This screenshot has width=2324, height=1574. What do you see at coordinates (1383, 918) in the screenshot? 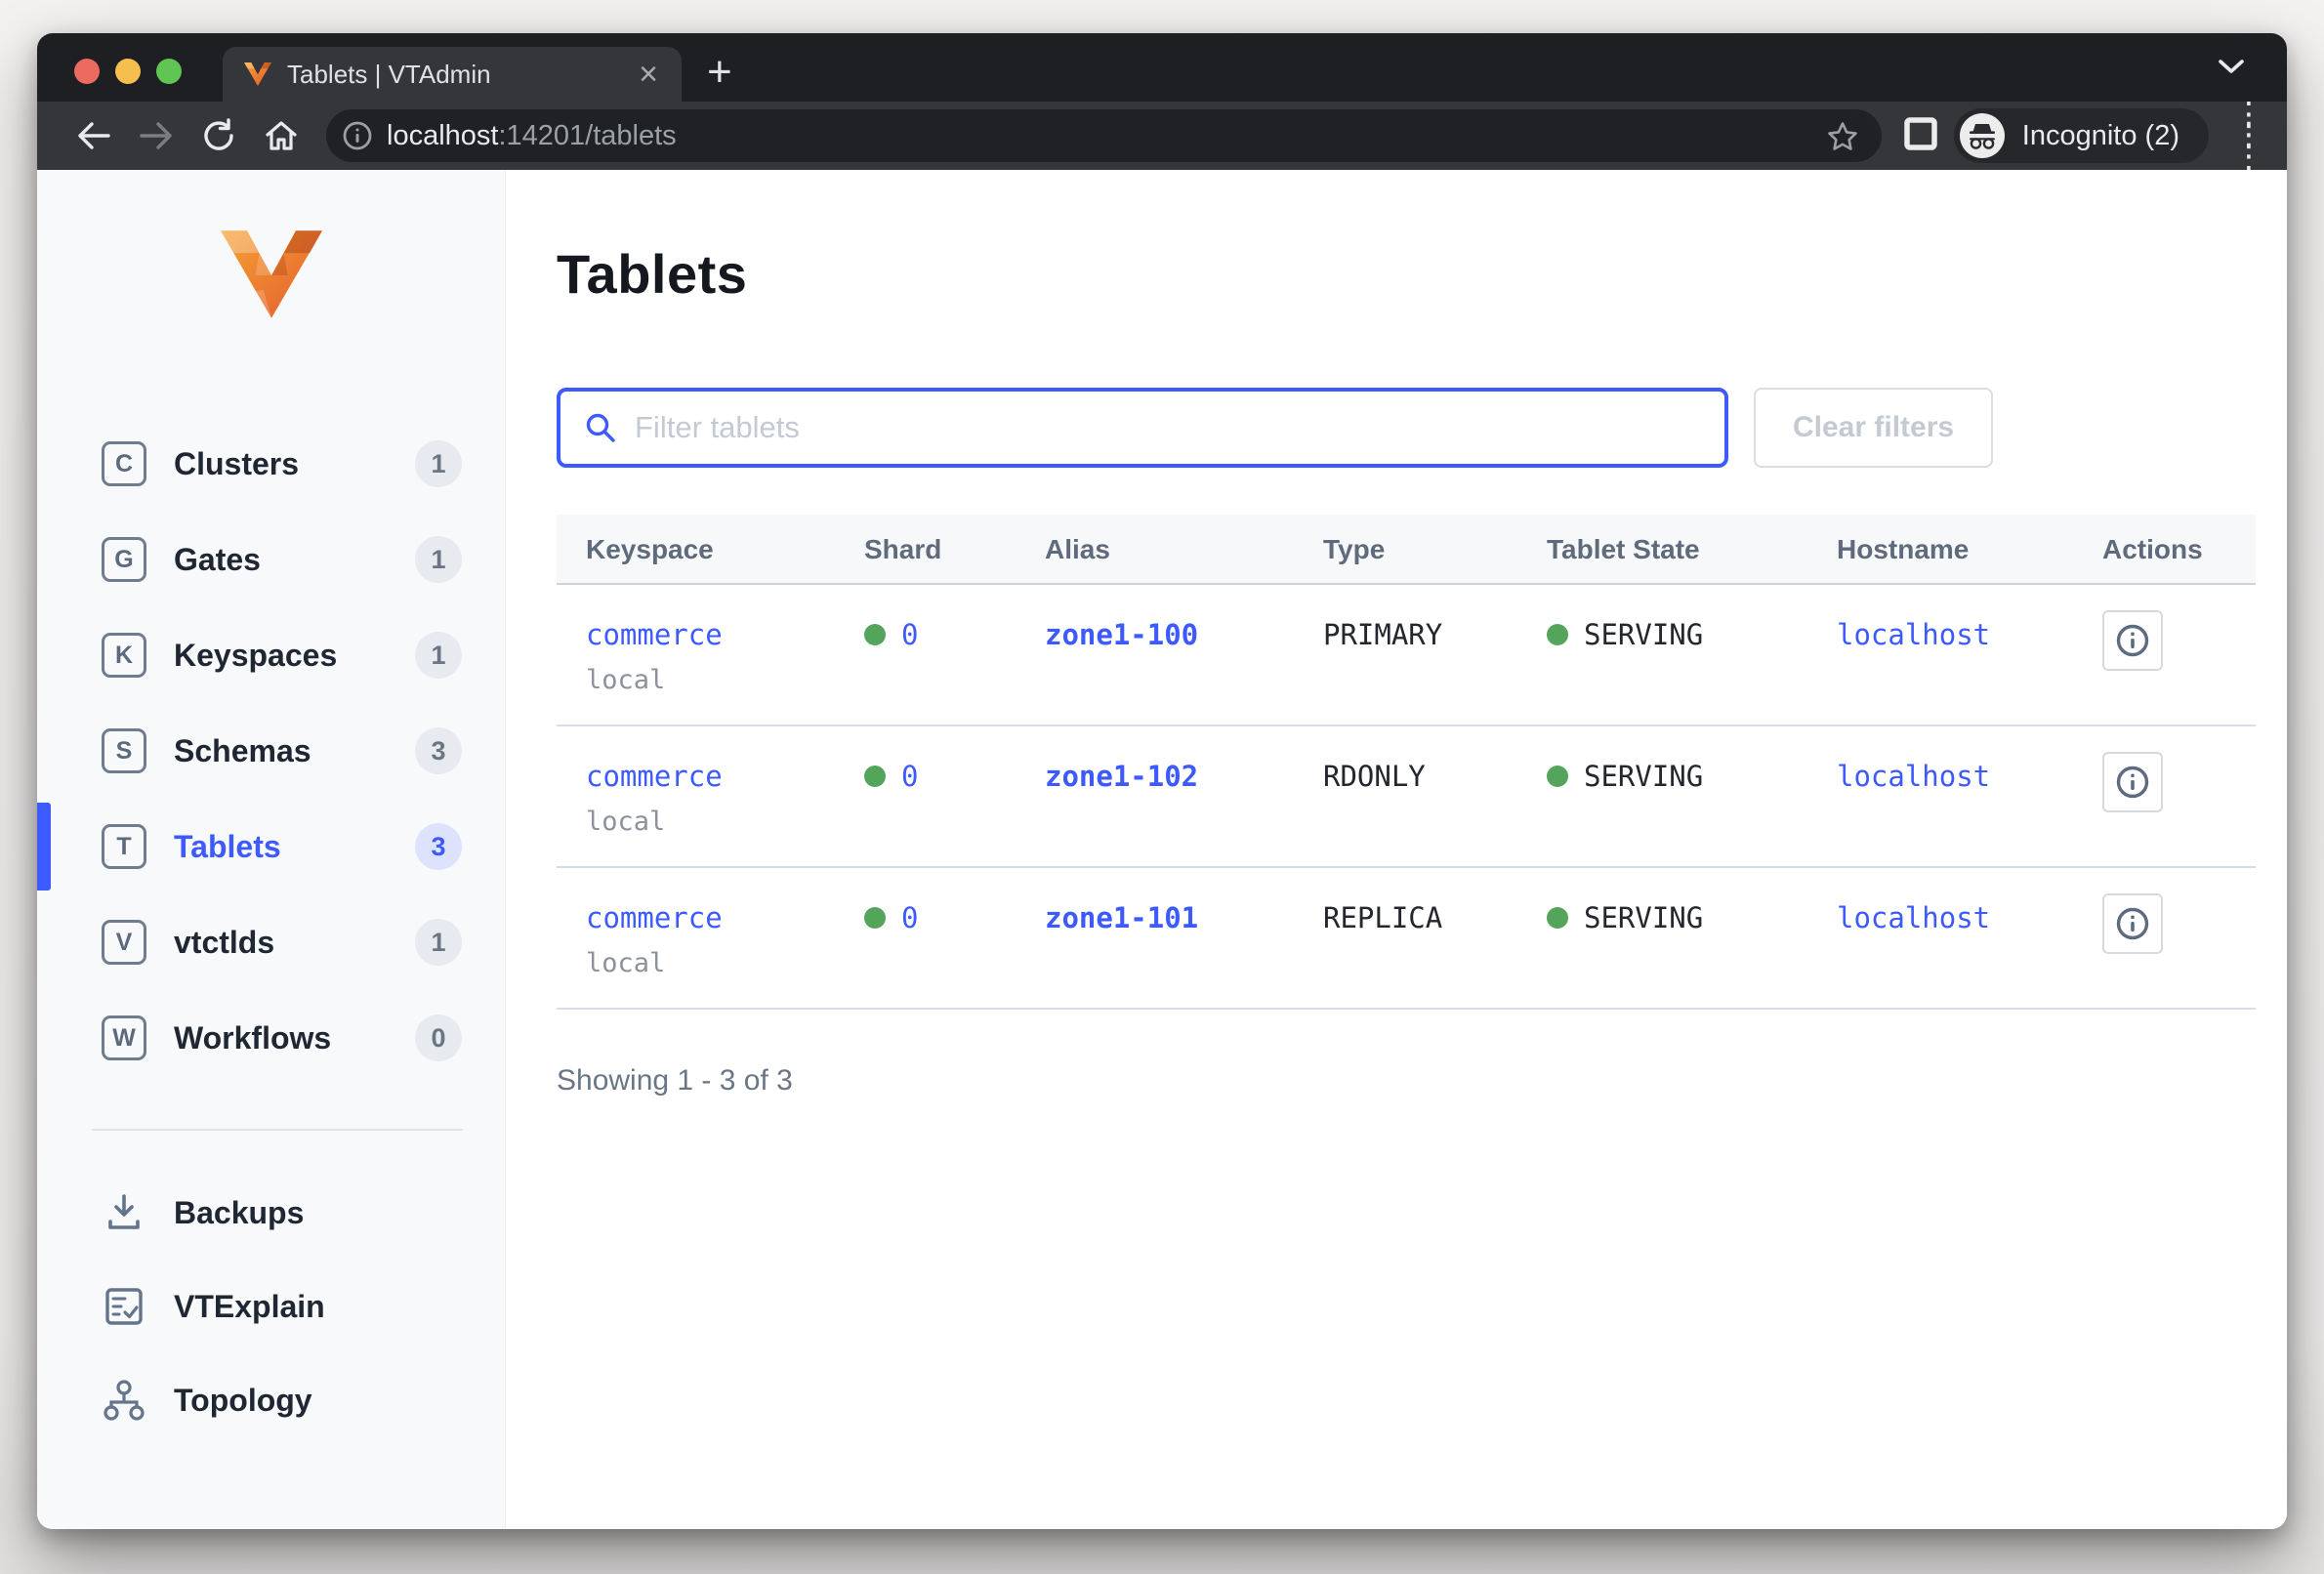
I see `type-cell: REPLICA` at bounding box center [1383, 918].